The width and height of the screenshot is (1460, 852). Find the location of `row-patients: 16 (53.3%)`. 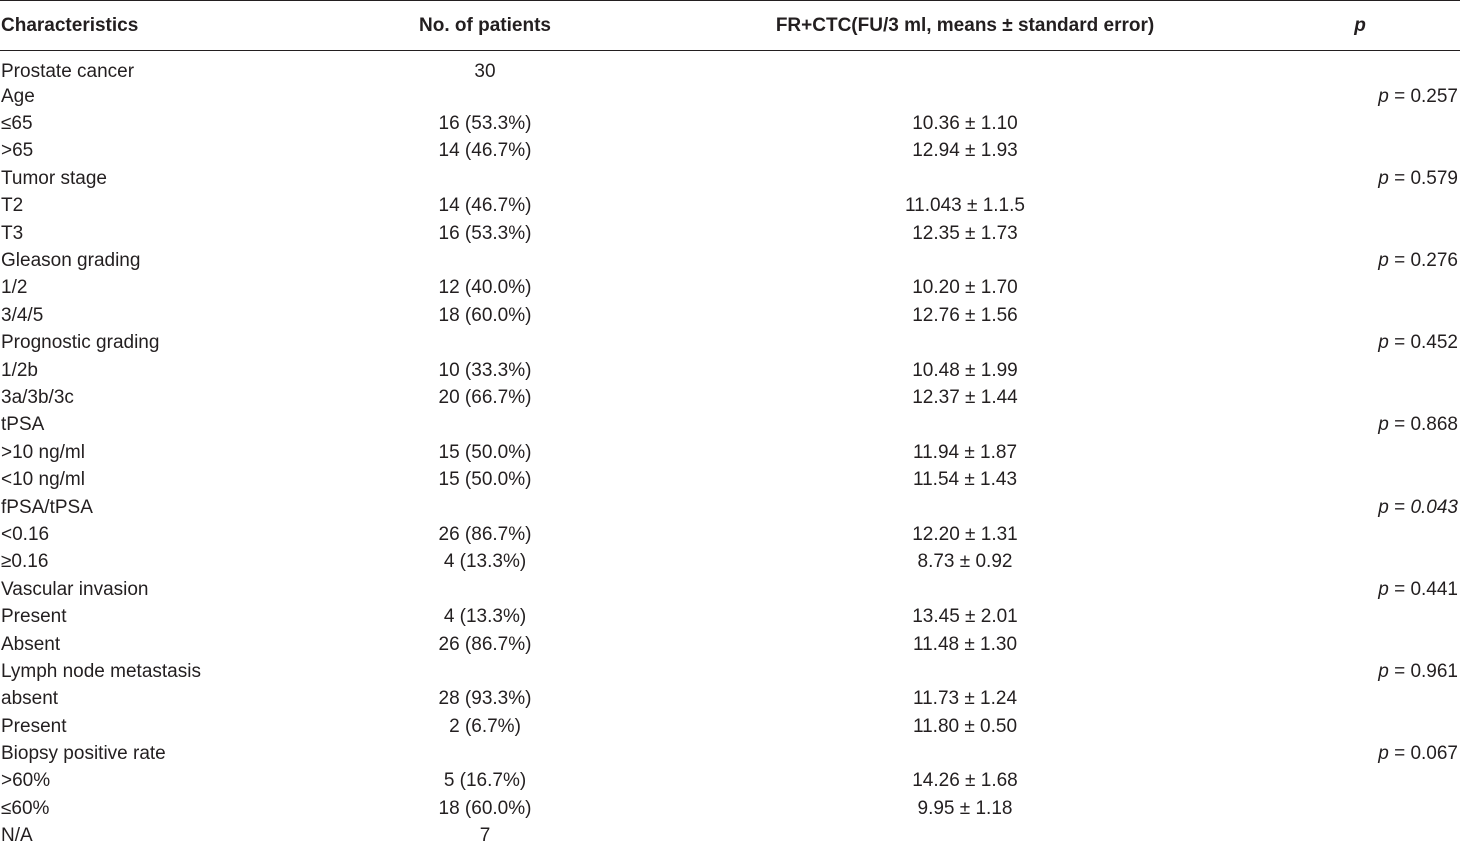

row-patients: 16 (53.3%) is located at coordinates (485, 124).